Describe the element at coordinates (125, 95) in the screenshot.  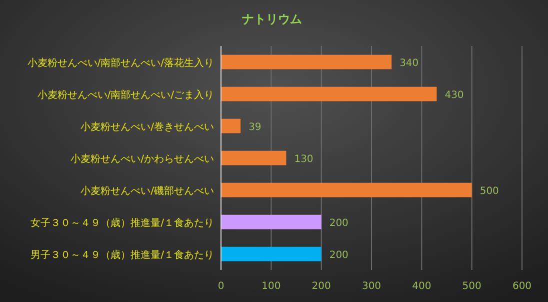
I see `y-tick-label: 小麦粉せんべい/南部せんべい/ごま入り` at that location.